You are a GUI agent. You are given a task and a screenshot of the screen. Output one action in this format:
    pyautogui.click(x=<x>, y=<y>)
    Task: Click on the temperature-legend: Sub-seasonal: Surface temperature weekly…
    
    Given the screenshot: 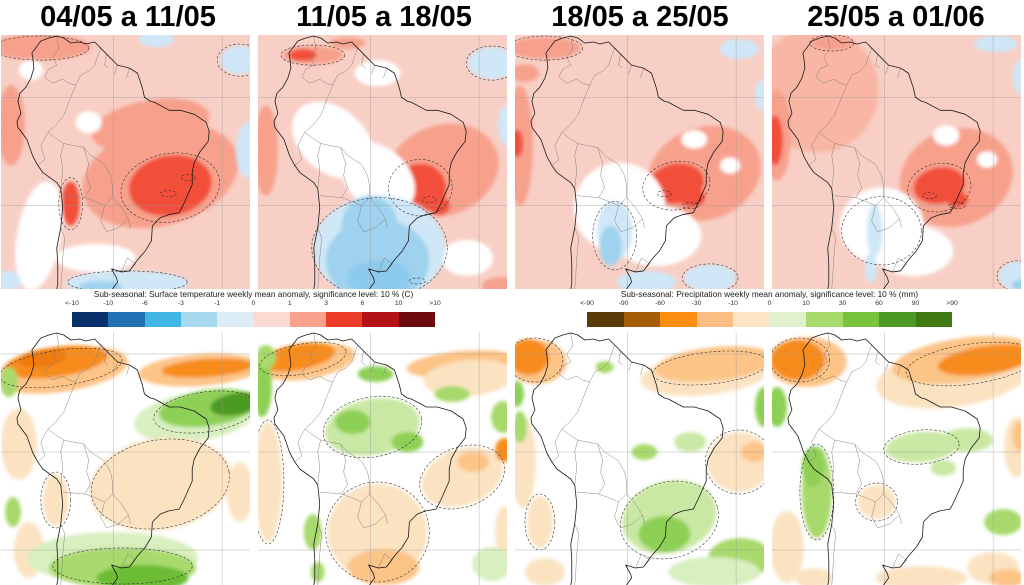 What is the action you would take?
    pyautogui.click(x=253, y=310)
    